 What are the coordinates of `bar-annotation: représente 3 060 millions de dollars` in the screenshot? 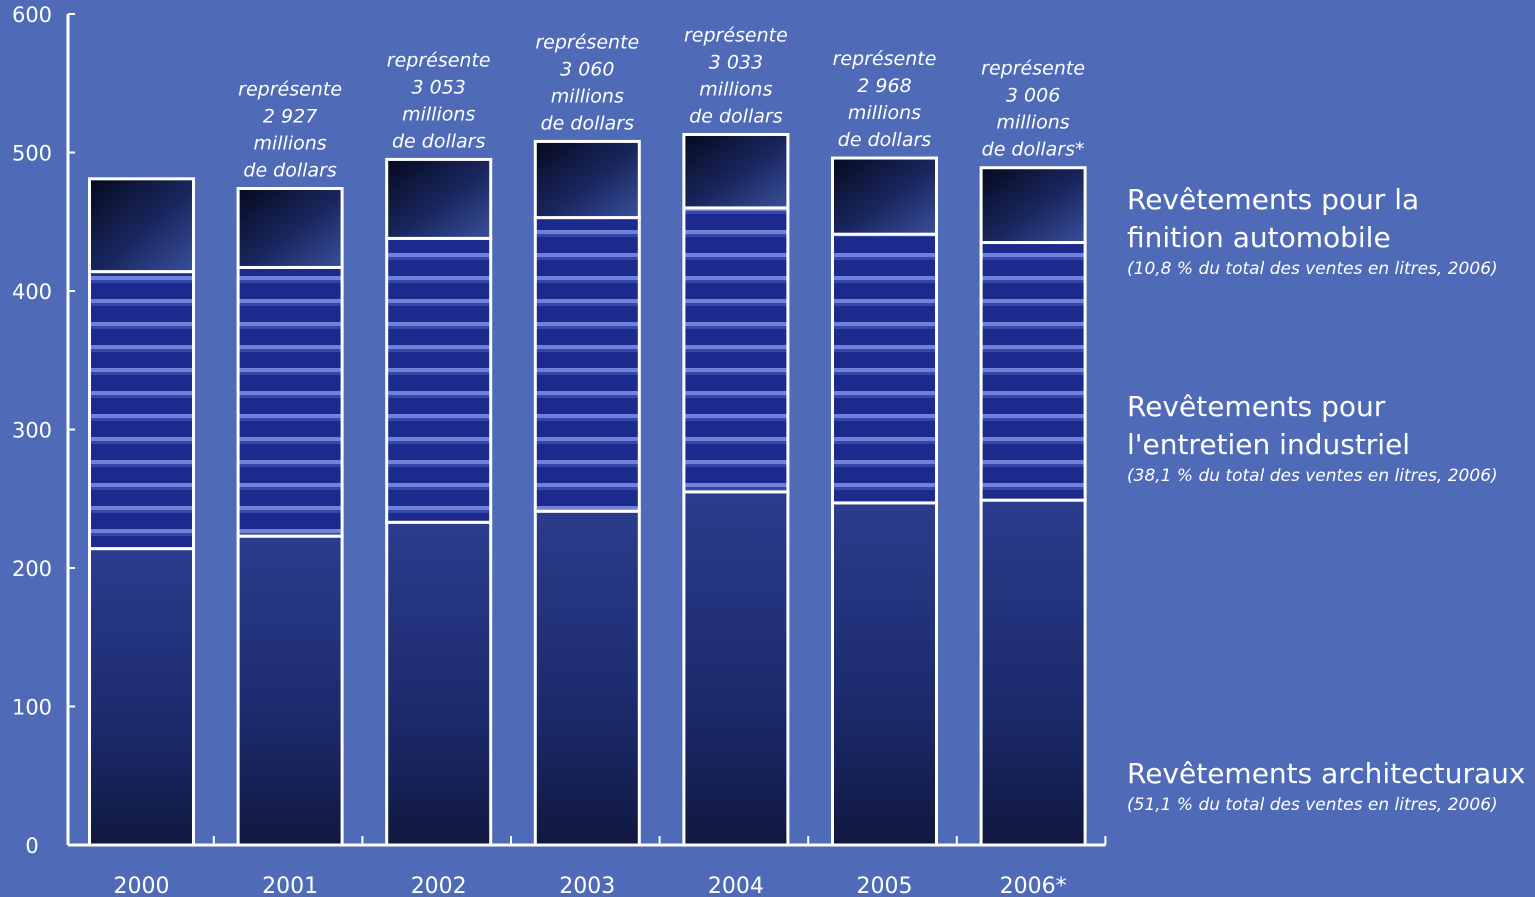 It's located at (587, 82).